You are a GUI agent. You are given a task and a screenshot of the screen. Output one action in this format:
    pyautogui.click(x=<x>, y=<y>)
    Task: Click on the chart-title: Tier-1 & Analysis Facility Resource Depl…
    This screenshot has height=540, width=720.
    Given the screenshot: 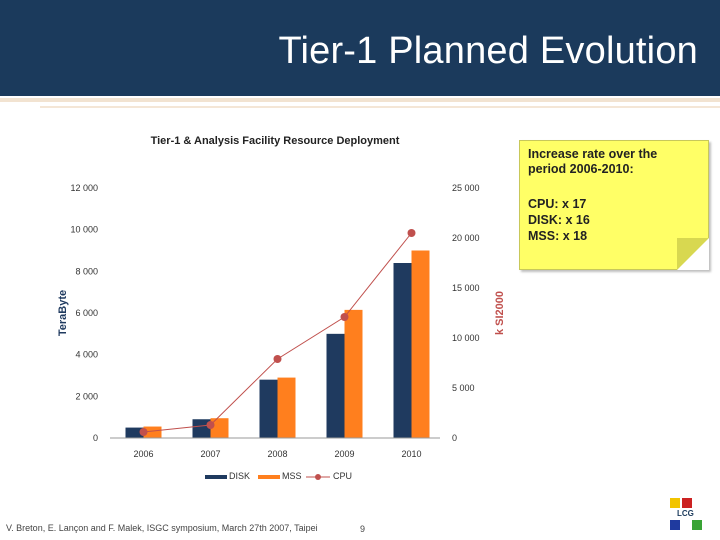 What is the action you would take?
    pyautogui.click(x=275, y=141)
    